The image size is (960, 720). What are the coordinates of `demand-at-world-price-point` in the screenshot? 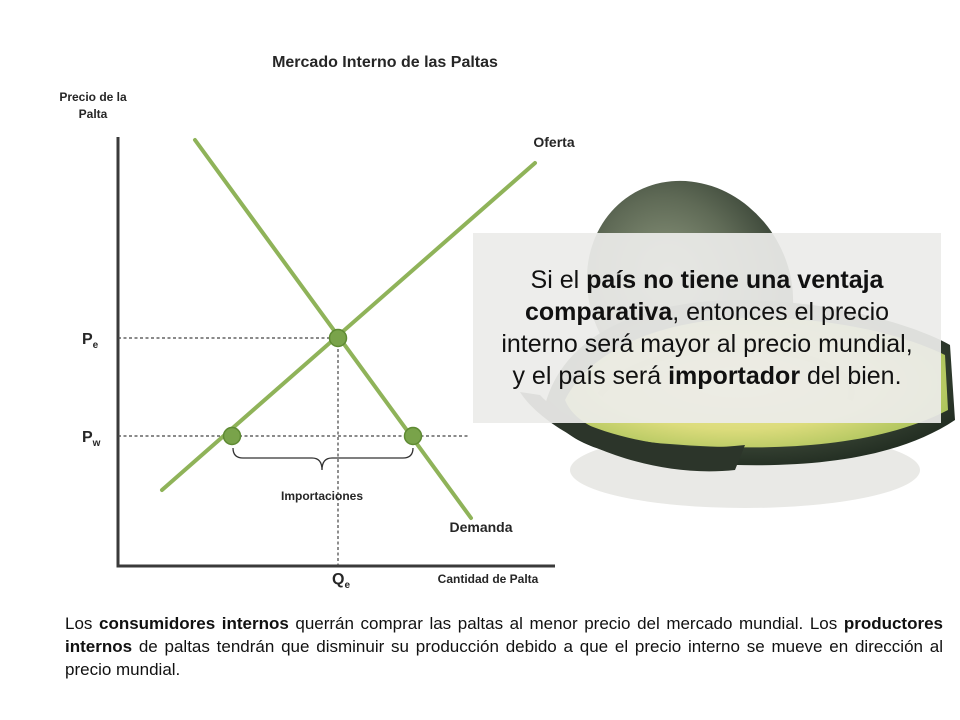 It's located at (413, 436).